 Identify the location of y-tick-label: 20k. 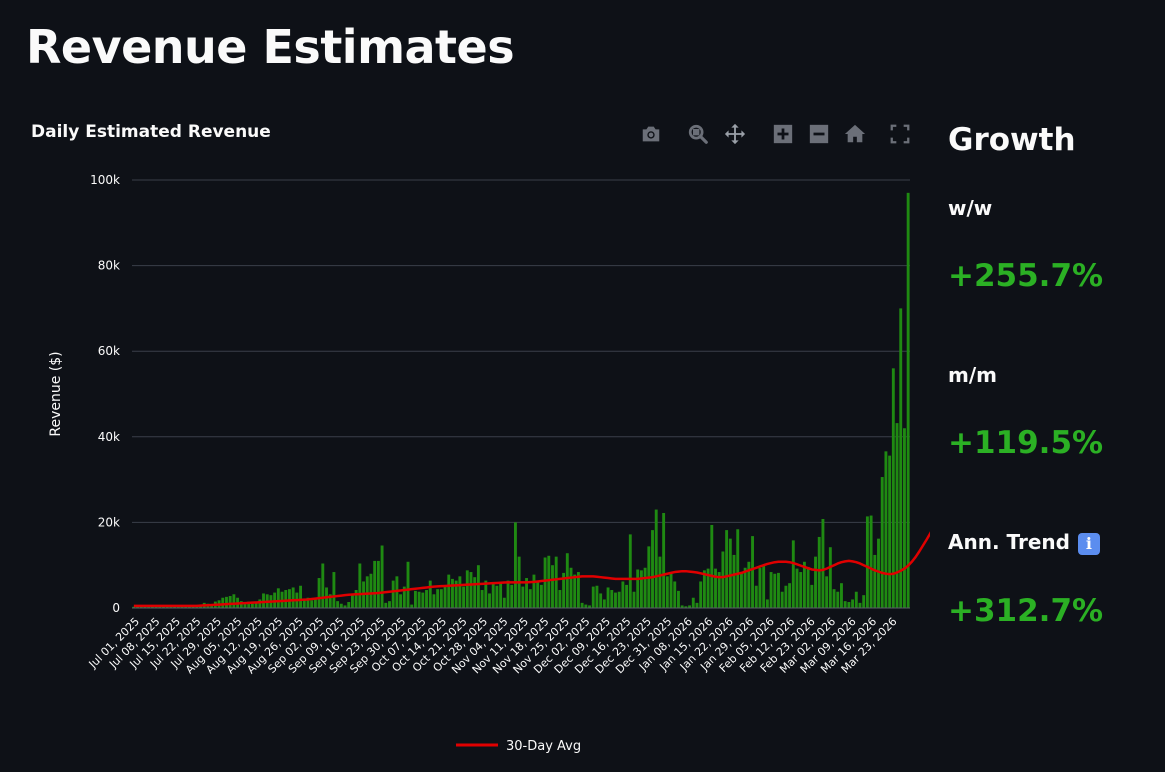
(109, 522).